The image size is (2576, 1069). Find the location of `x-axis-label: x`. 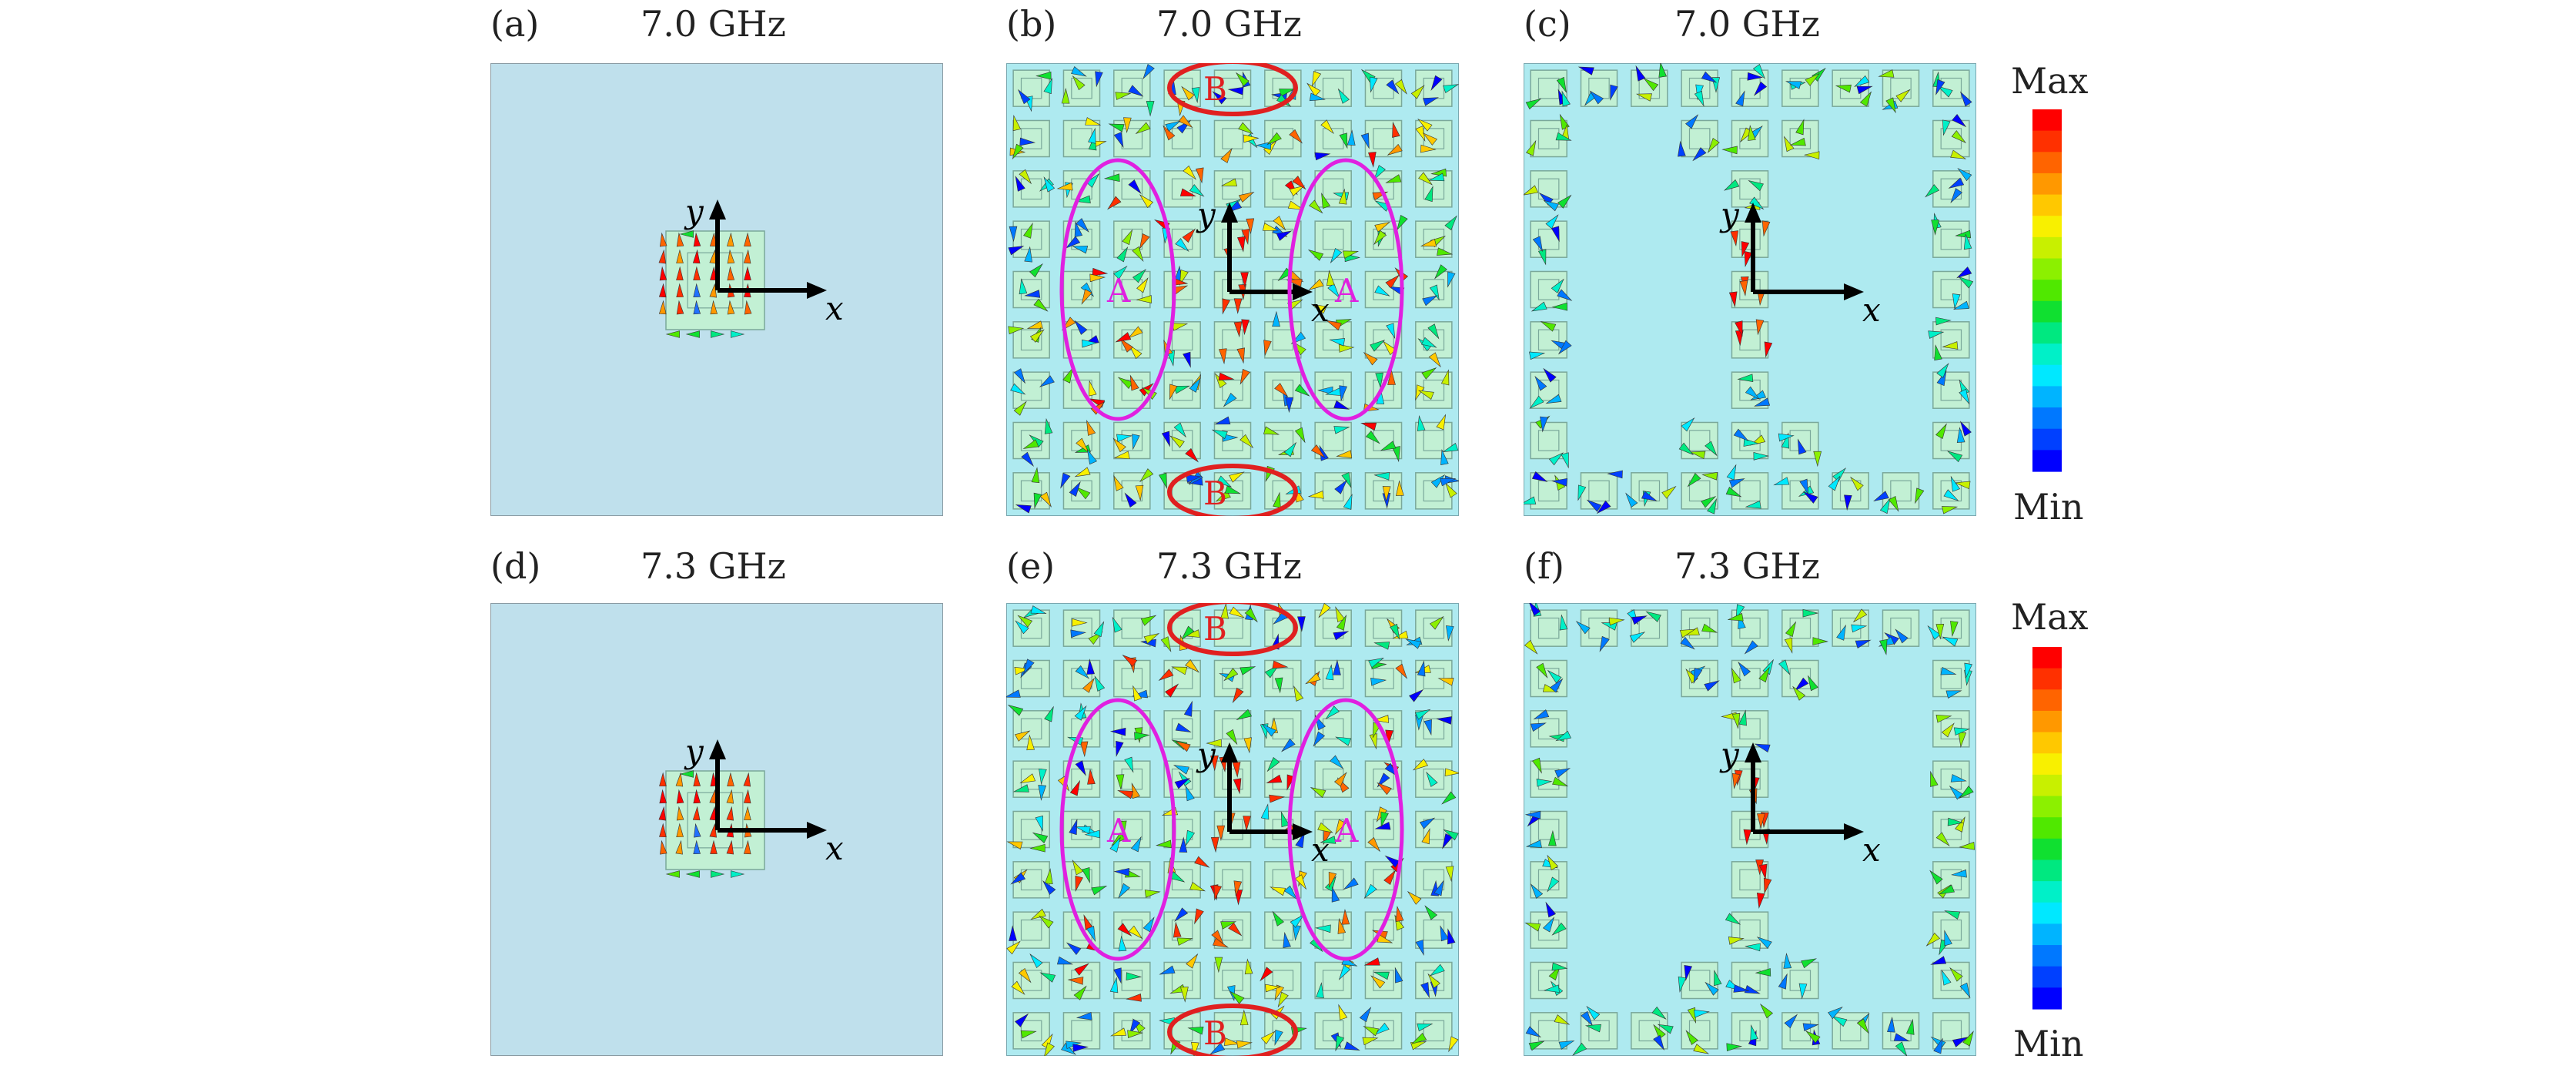

x-axis-label: x is located at coordinates (1321, 310).